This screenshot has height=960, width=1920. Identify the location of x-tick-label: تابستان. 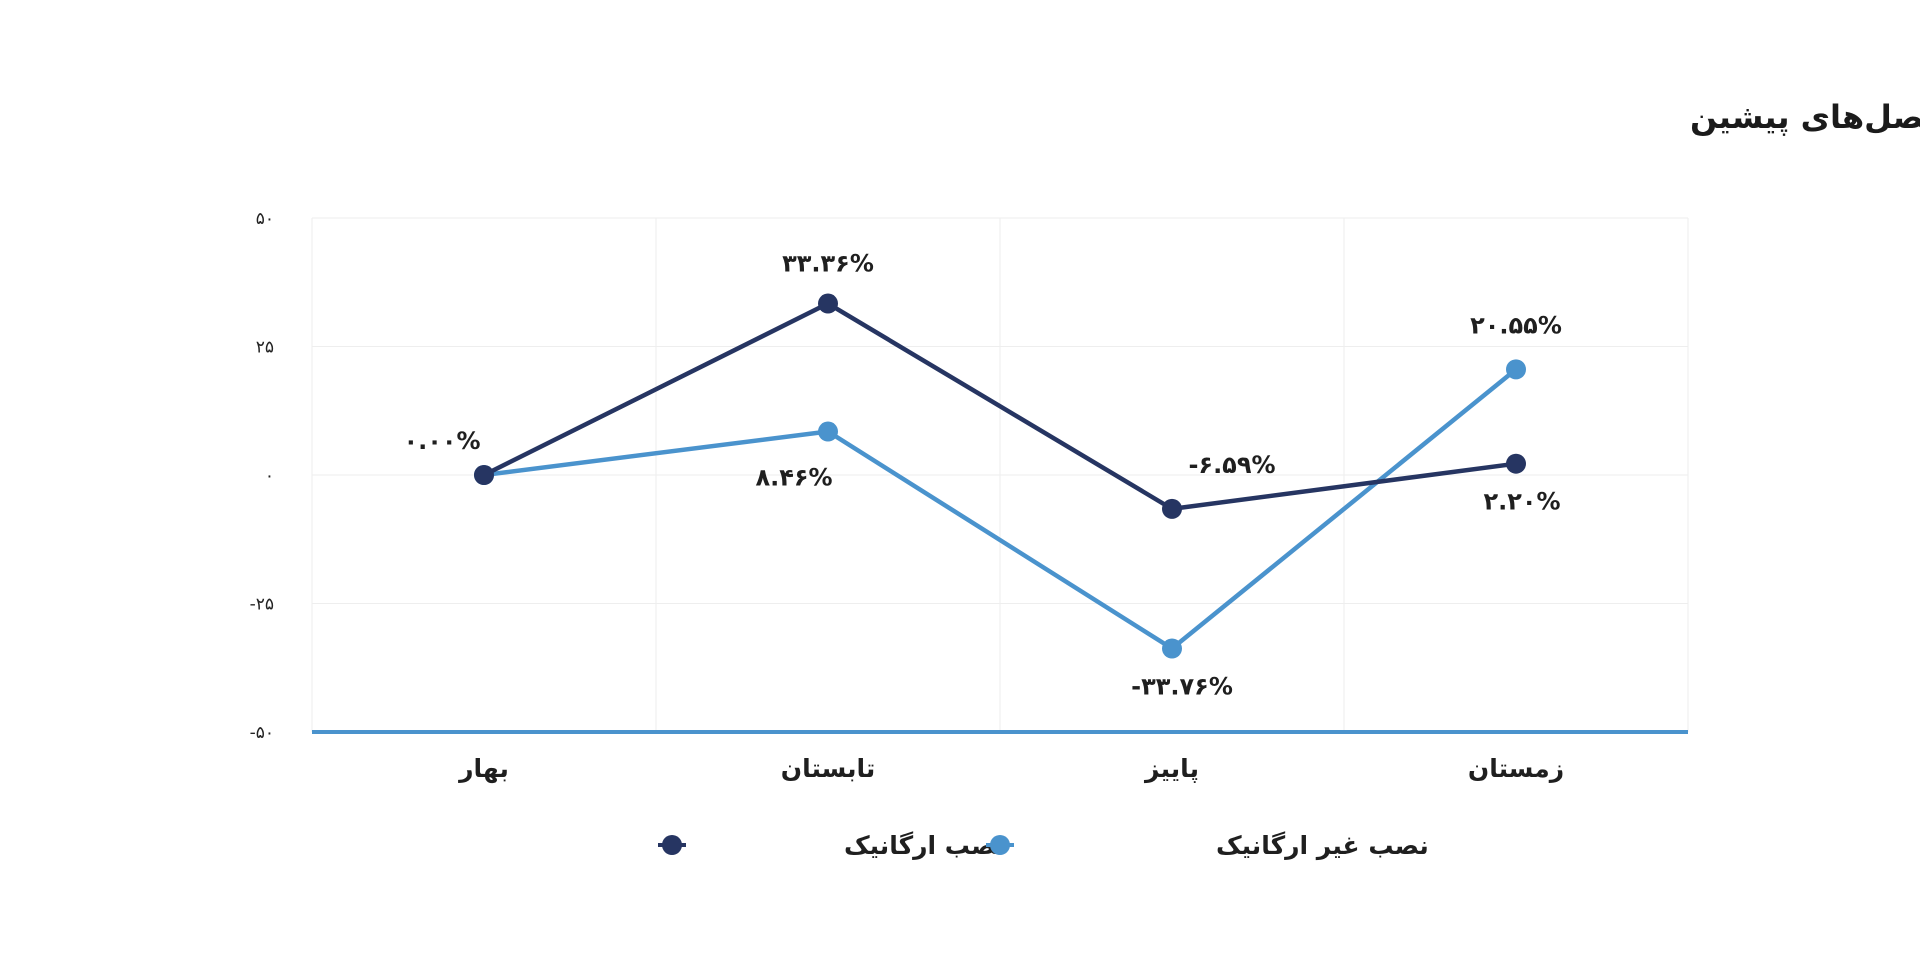
(828, 768).